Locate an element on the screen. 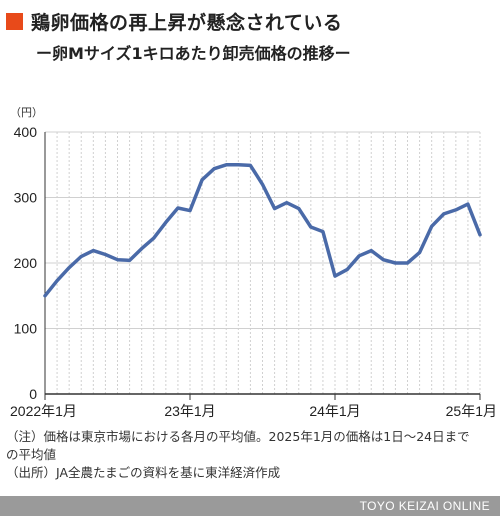 This screenshot has width=500, height=516. x-tick-label: 2022年1月 is located at coordinates (43, 411).